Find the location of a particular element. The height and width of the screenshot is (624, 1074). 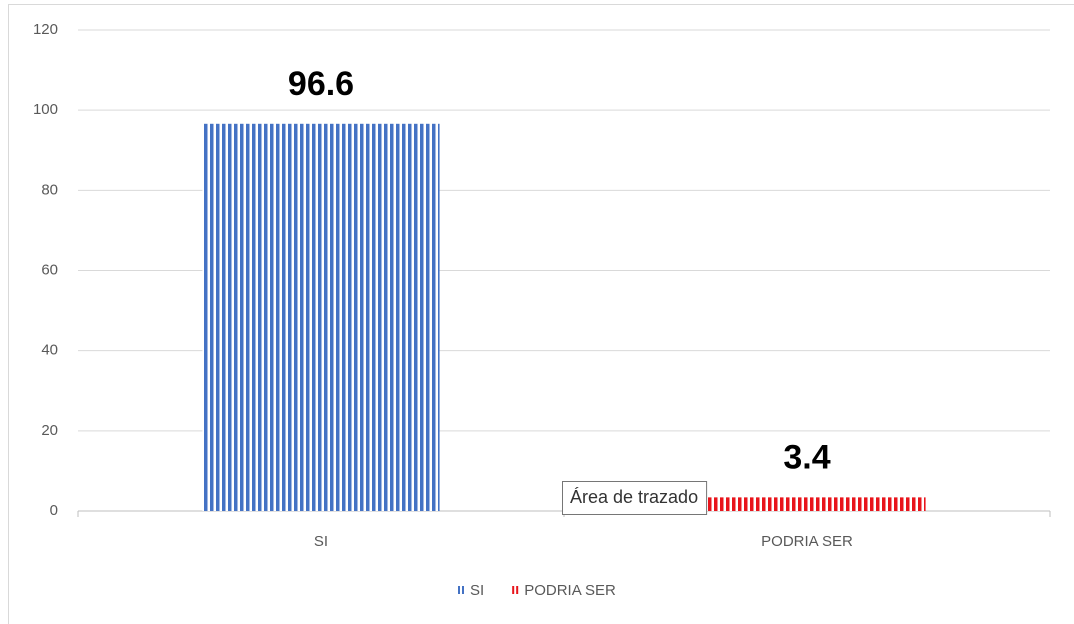

tooltip-box is located at coordinates (635, 498).